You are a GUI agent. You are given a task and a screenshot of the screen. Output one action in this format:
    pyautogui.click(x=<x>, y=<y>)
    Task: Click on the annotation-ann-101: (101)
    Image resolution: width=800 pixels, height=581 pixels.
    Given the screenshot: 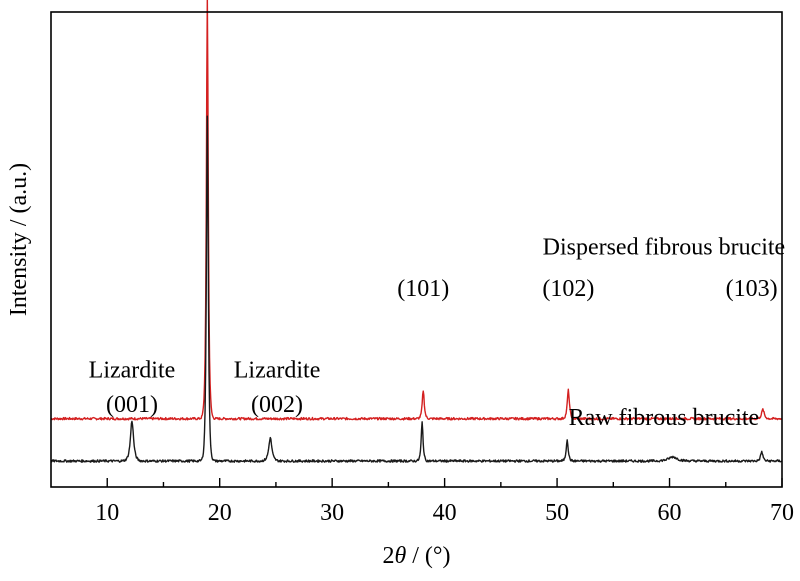 What is the action you would take?
    pyautogui.click(x=423, y=289)
    